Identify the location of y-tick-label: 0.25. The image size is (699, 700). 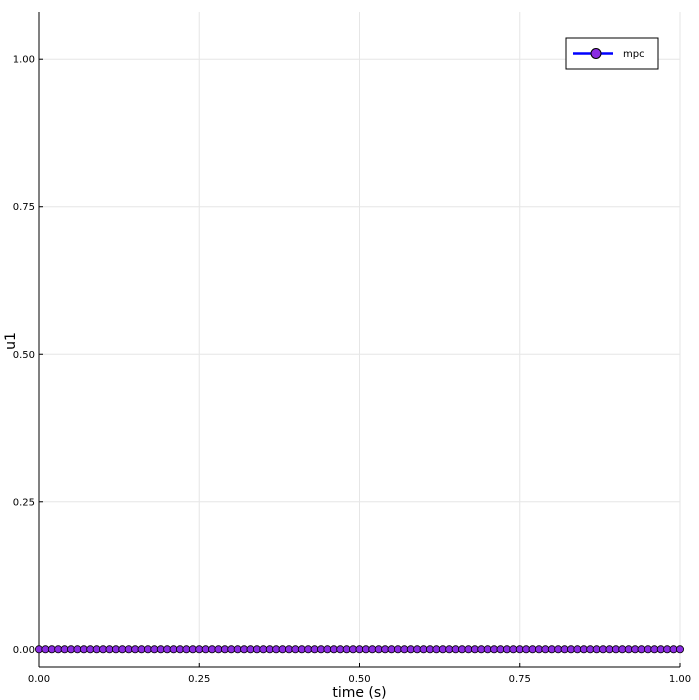
(24, 502).